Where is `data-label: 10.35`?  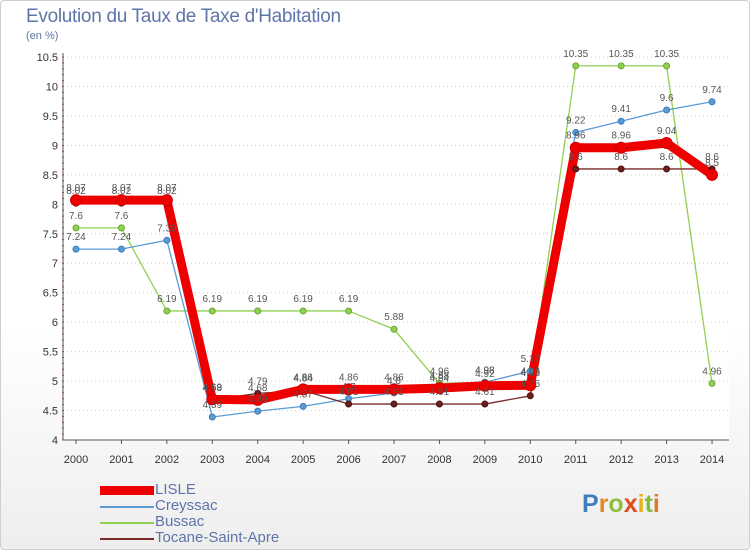 data-label: 10.35 is located at coordinates (575, 54).